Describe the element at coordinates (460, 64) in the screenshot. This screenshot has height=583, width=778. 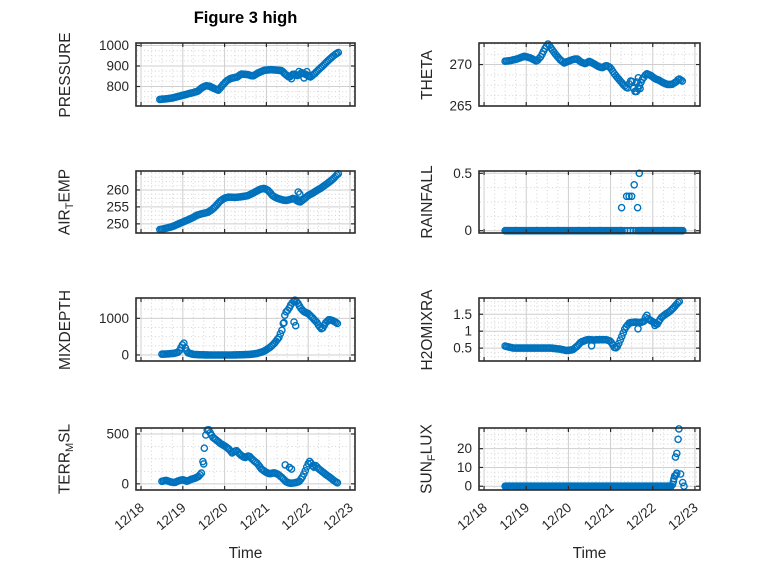
I see `y-tick-label: 270` at that location.